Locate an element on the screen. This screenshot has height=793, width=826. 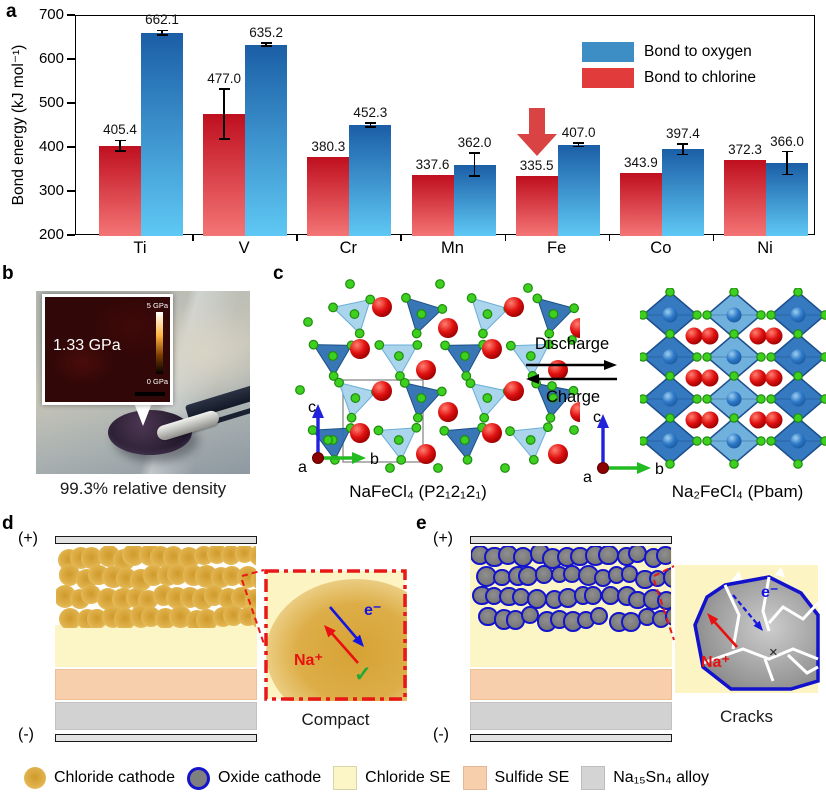
value-label-V: 477.0 is located at coordinates (224, 79).